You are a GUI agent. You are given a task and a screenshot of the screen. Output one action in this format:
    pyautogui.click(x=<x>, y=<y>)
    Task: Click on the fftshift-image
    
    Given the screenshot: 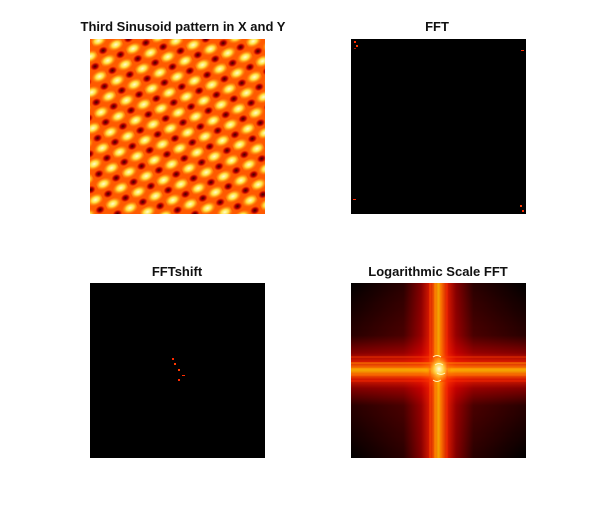 What is the action you would take?
    pyautogui.click(x=177, y=370)
    